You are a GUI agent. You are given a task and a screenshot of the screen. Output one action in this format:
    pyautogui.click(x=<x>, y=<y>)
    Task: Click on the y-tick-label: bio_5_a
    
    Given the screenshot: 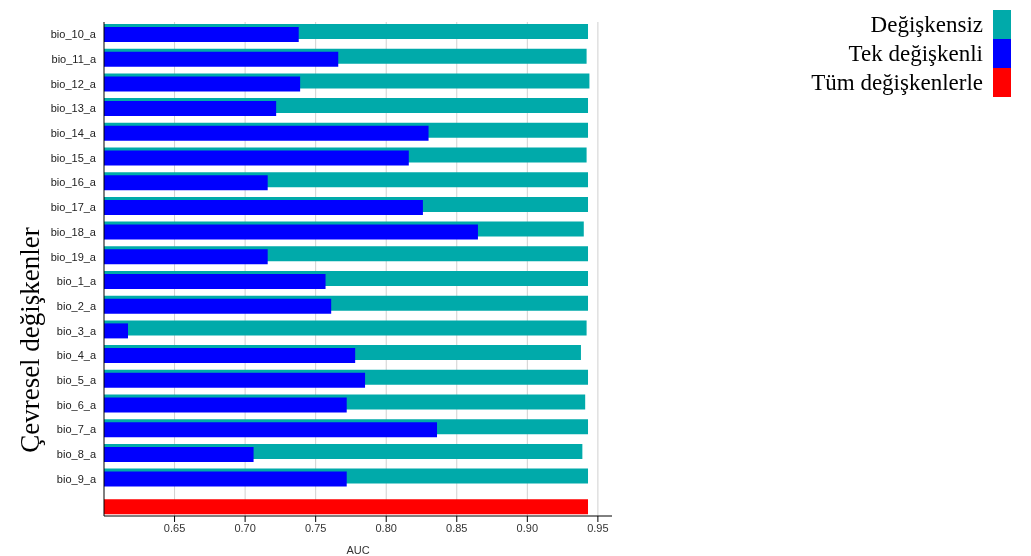 What is the action you would take?
    pyautogui.click(x=76, y=380)
    